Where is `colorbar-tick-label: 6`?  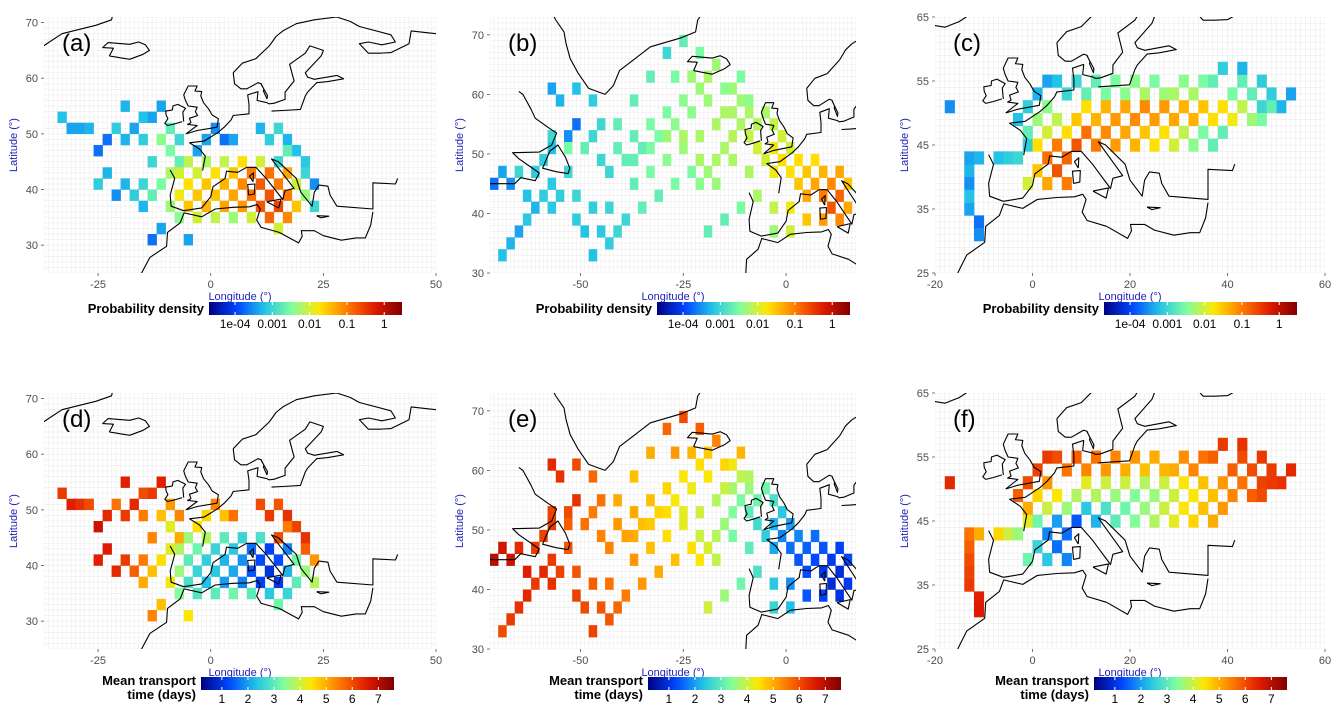 colorbar-tick-label: 6 is located at coordinates (352, 699).